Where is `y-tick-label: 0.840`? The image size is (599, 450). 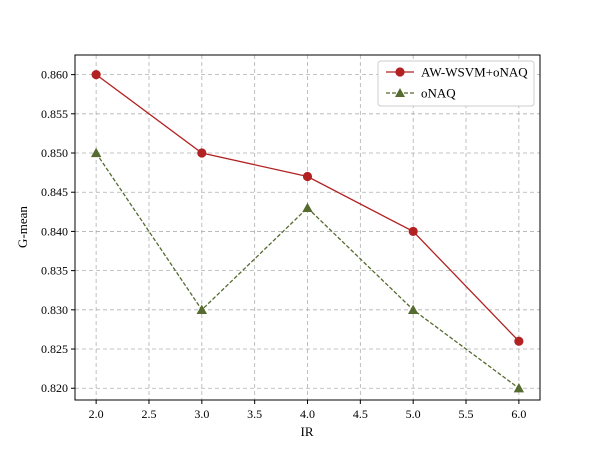
y-tick-label: 0.840 is located at coordinates (54, 231).